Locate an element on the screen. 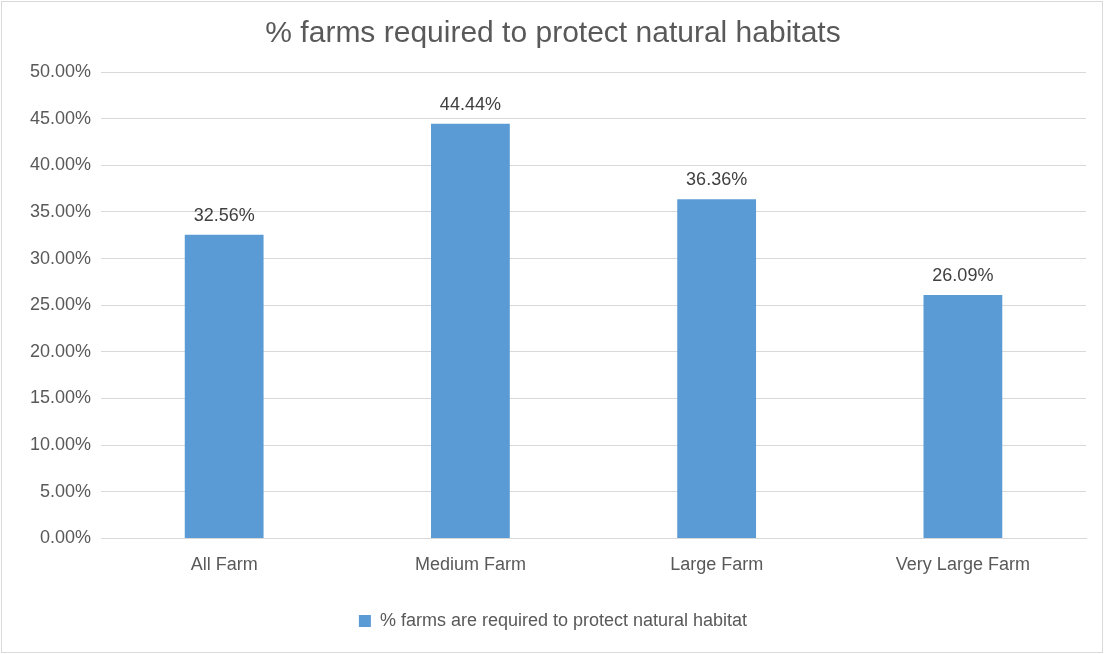 The width and height of the screenshot is (1104, 654). x-tick-label: Very Large Farm is located at coordinates (962, 564).